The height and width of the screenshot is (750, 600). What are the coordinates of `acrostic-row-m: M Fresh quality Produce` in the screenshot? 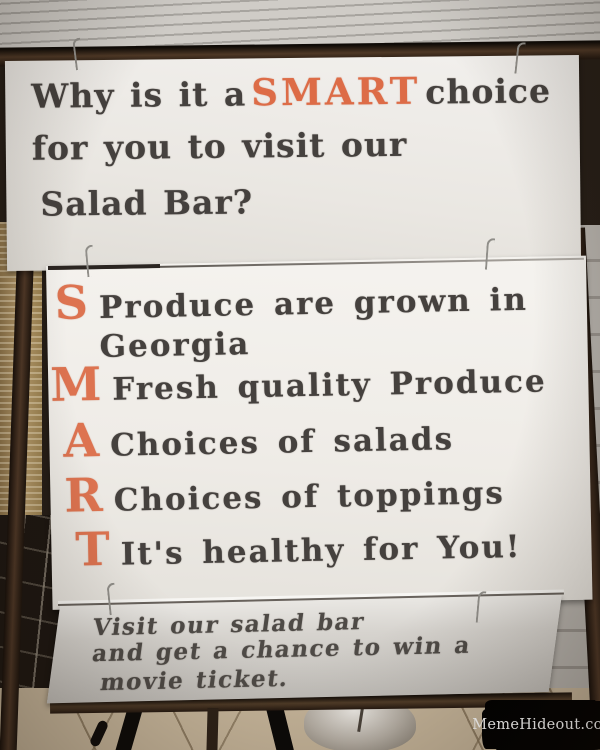 It's located at (298, 382).